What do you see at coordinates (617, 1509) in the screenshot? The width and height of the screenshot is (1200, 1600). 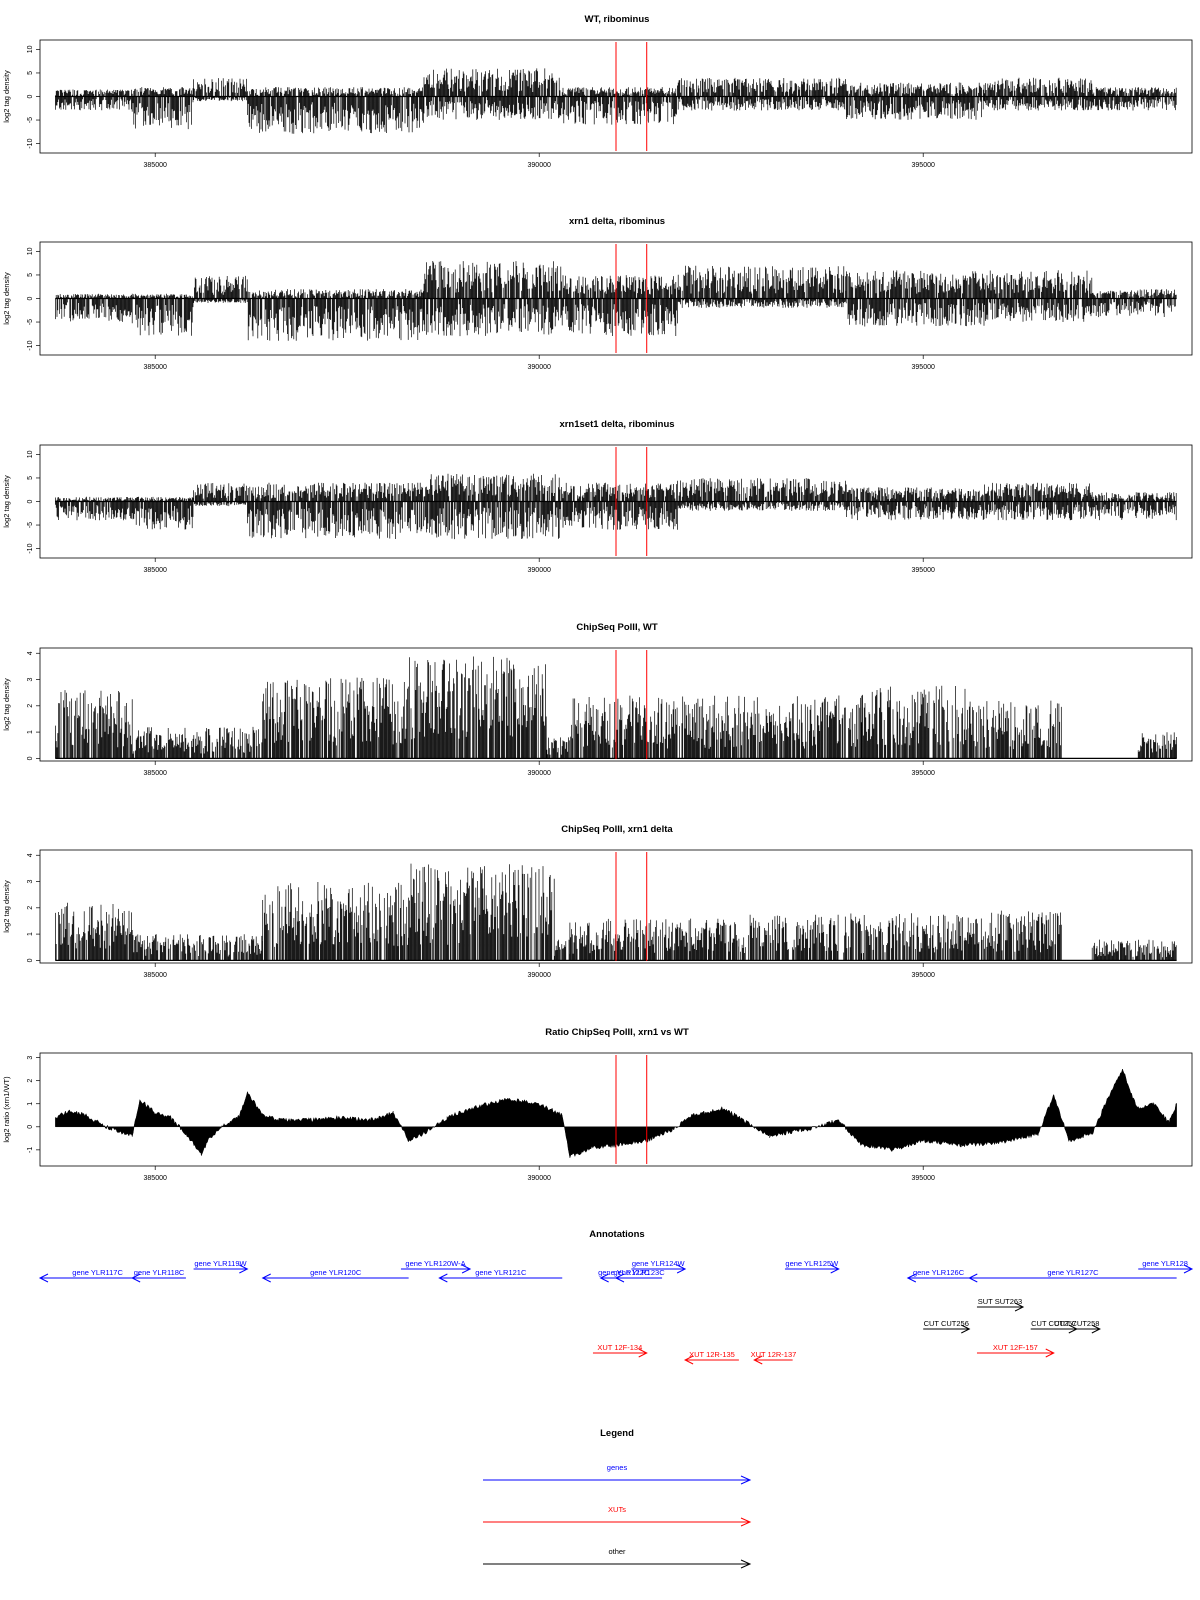 I see `legend-label: XUTs` at bounding box center [617, 1509].